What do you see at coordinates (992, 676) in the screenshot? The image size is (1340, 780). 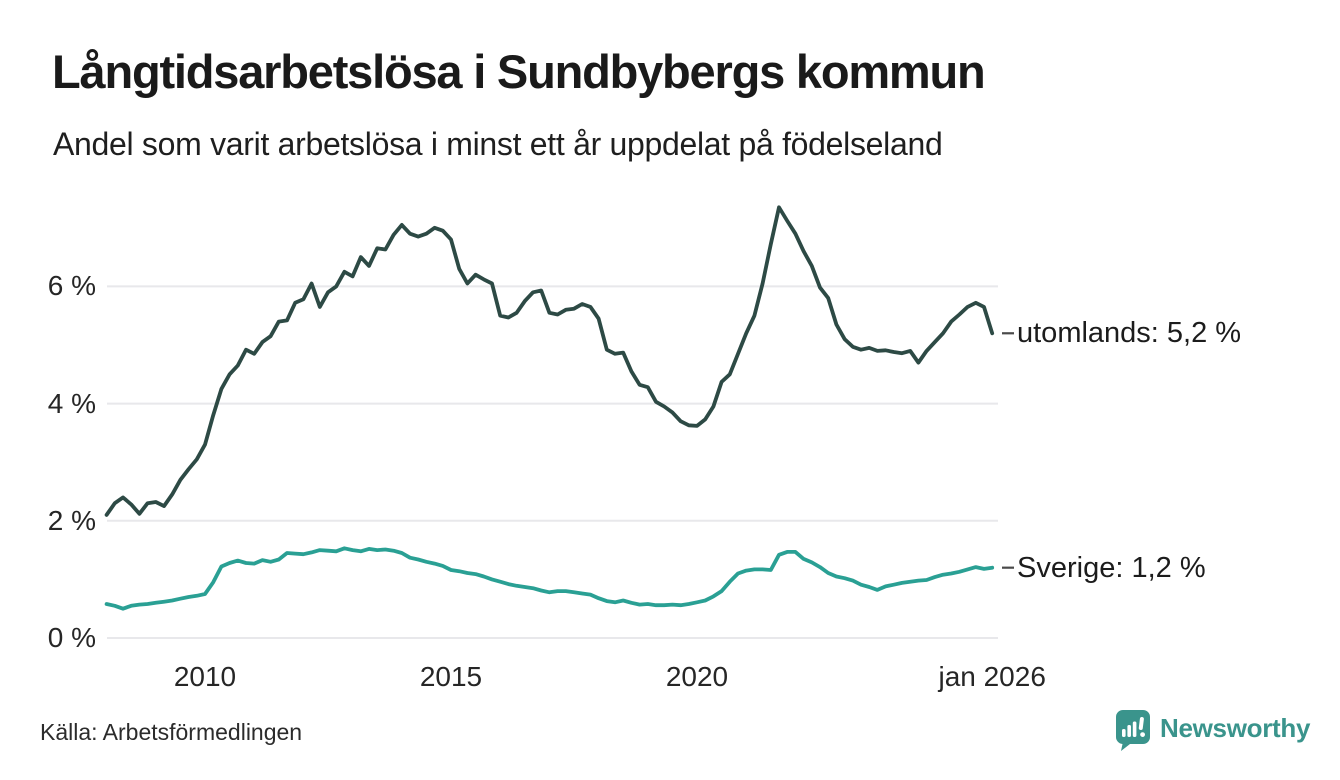 I see `x-tick-label: jan 2026` at bounding box center [992, 676].